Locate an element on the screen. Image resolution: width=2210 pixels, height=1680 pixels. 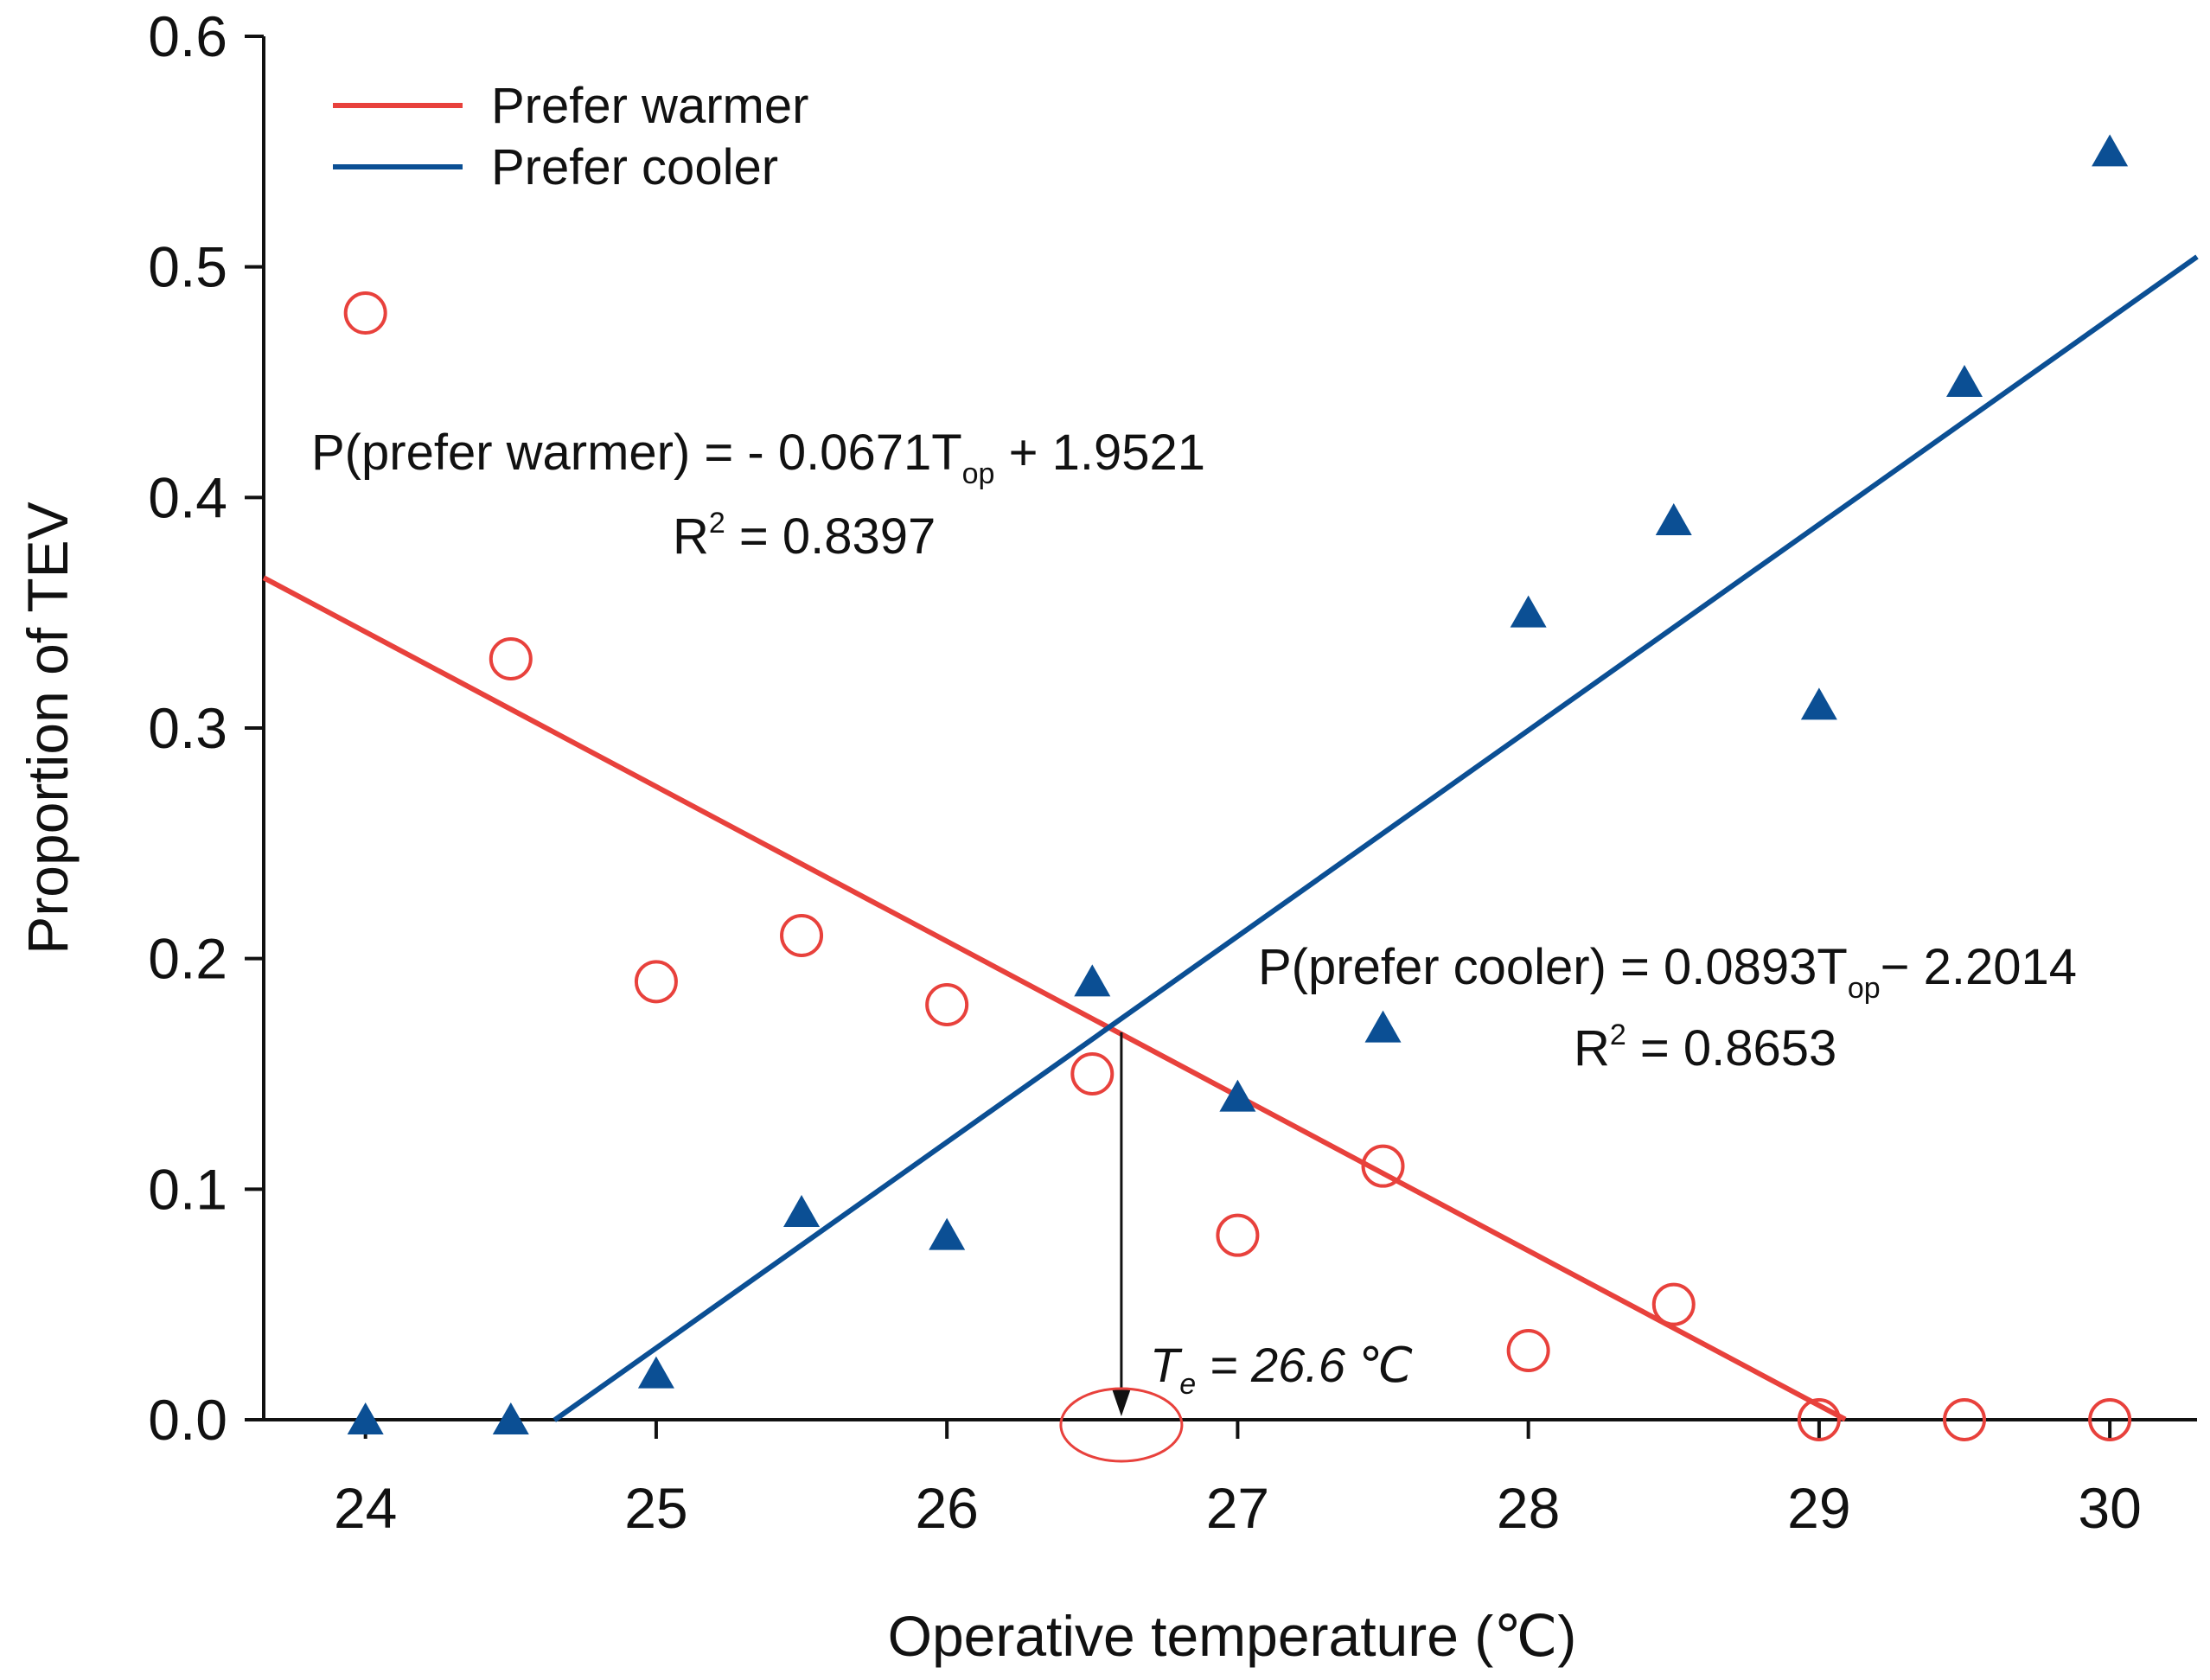
threshold-arrow-head is located at coordinates (1121, 1402).